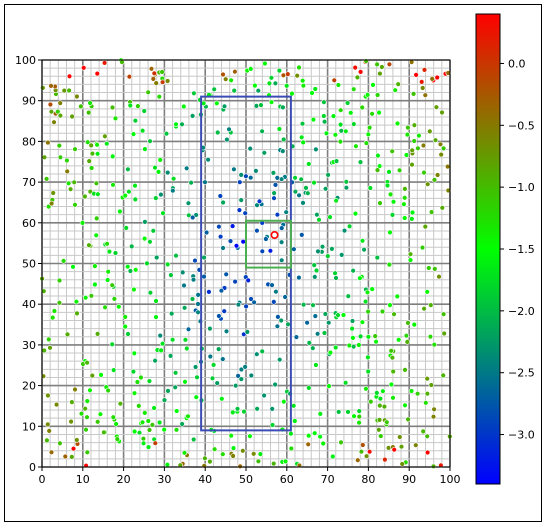 This screenshot has height=530, width=550. Describe the element at coordinates (450, 479) in the screenshot. I see `x-tick-label: 100` at that location.